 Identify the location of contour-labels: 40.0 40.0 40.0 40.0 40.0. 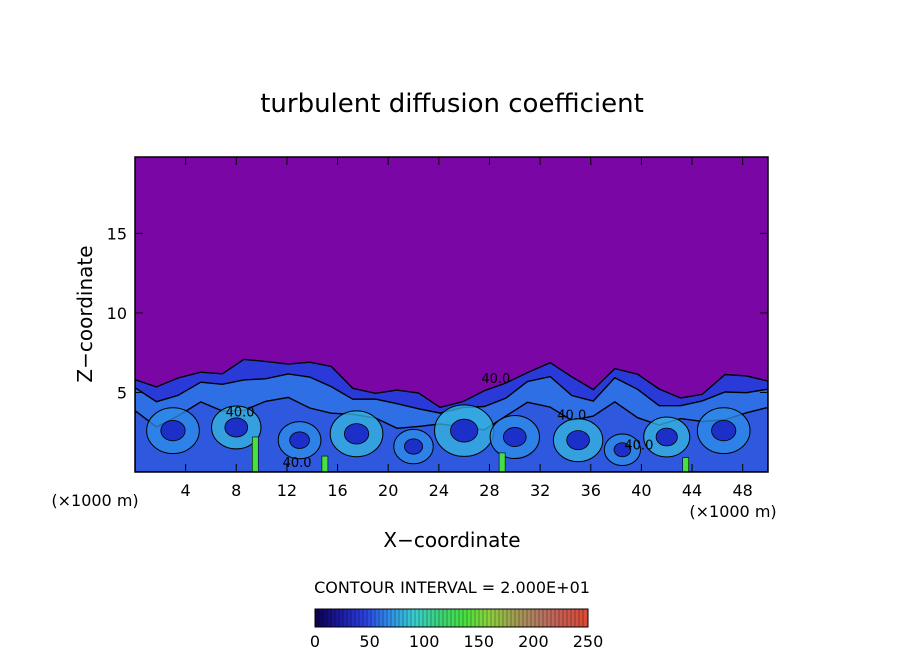
(440, 421).